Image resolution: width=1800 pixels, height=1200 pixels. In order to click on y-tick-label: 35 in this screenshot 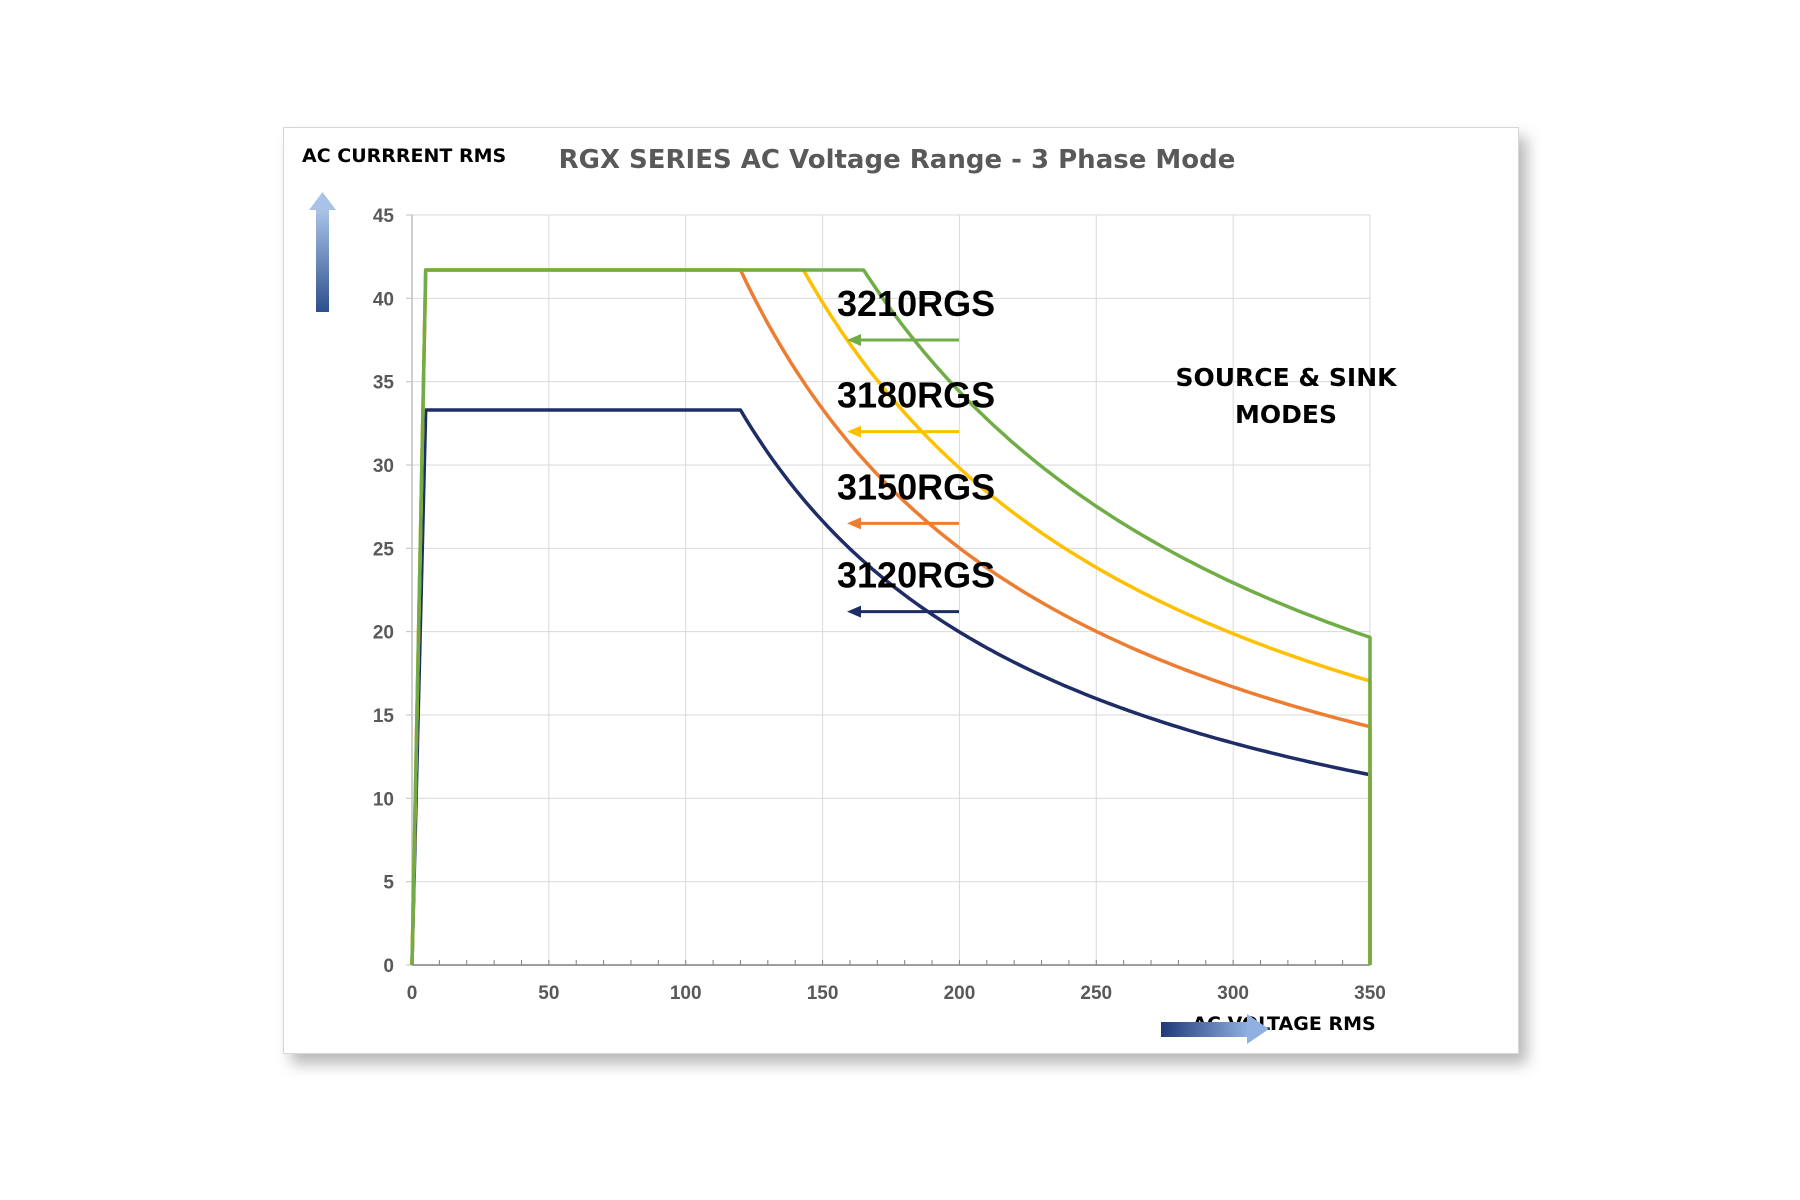, I will do `click(384, 383)`.